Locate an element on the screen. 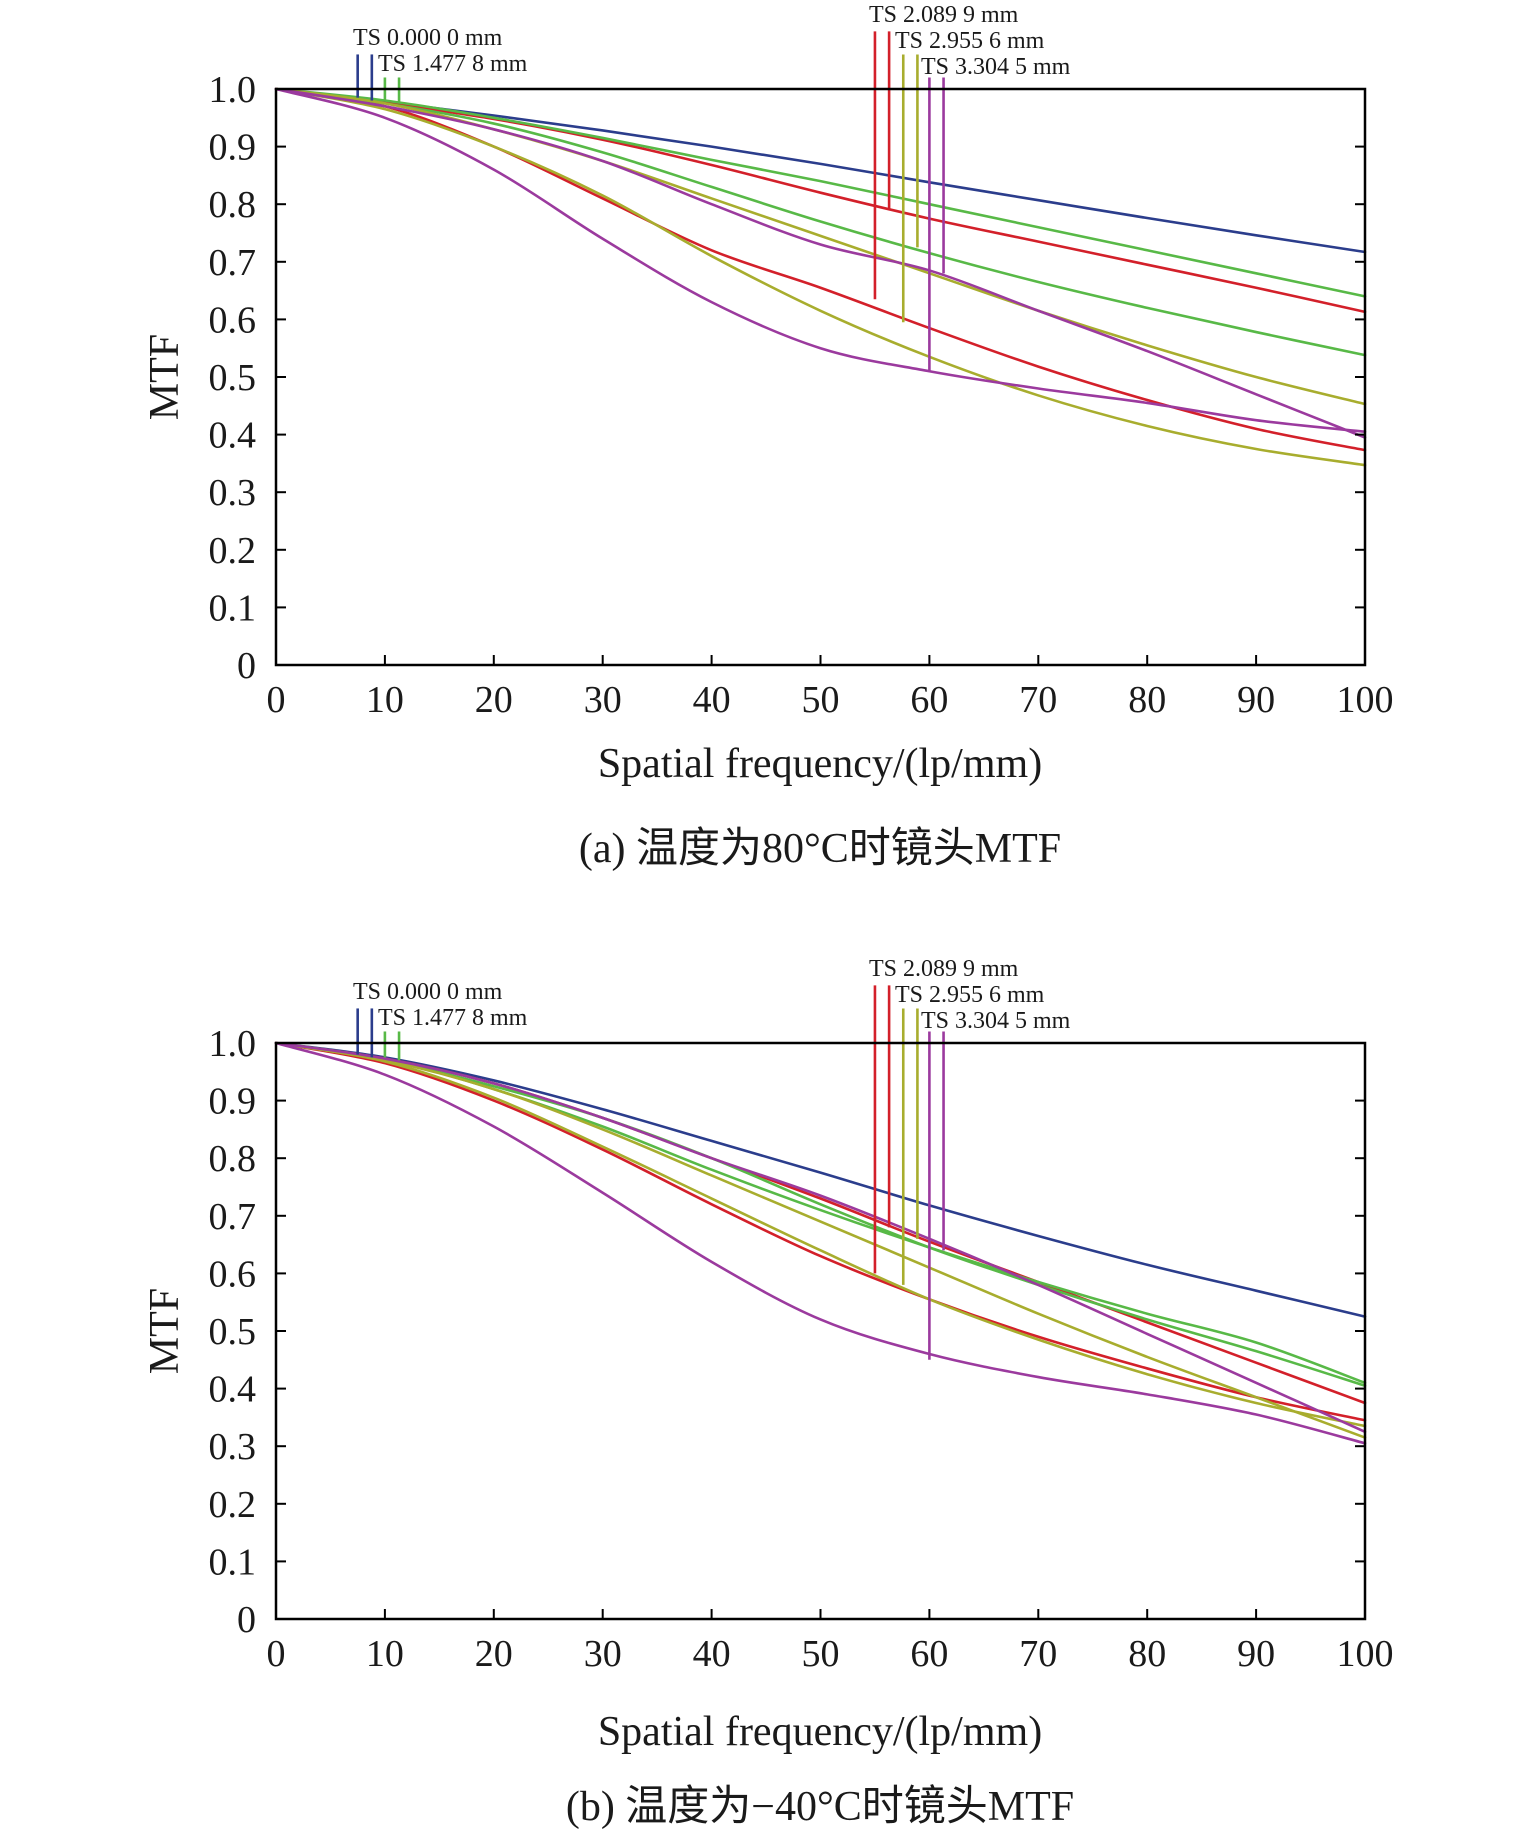  figure-caption: (a) 温度为80°C时镜头MTF is located at coordinates (820, 848).